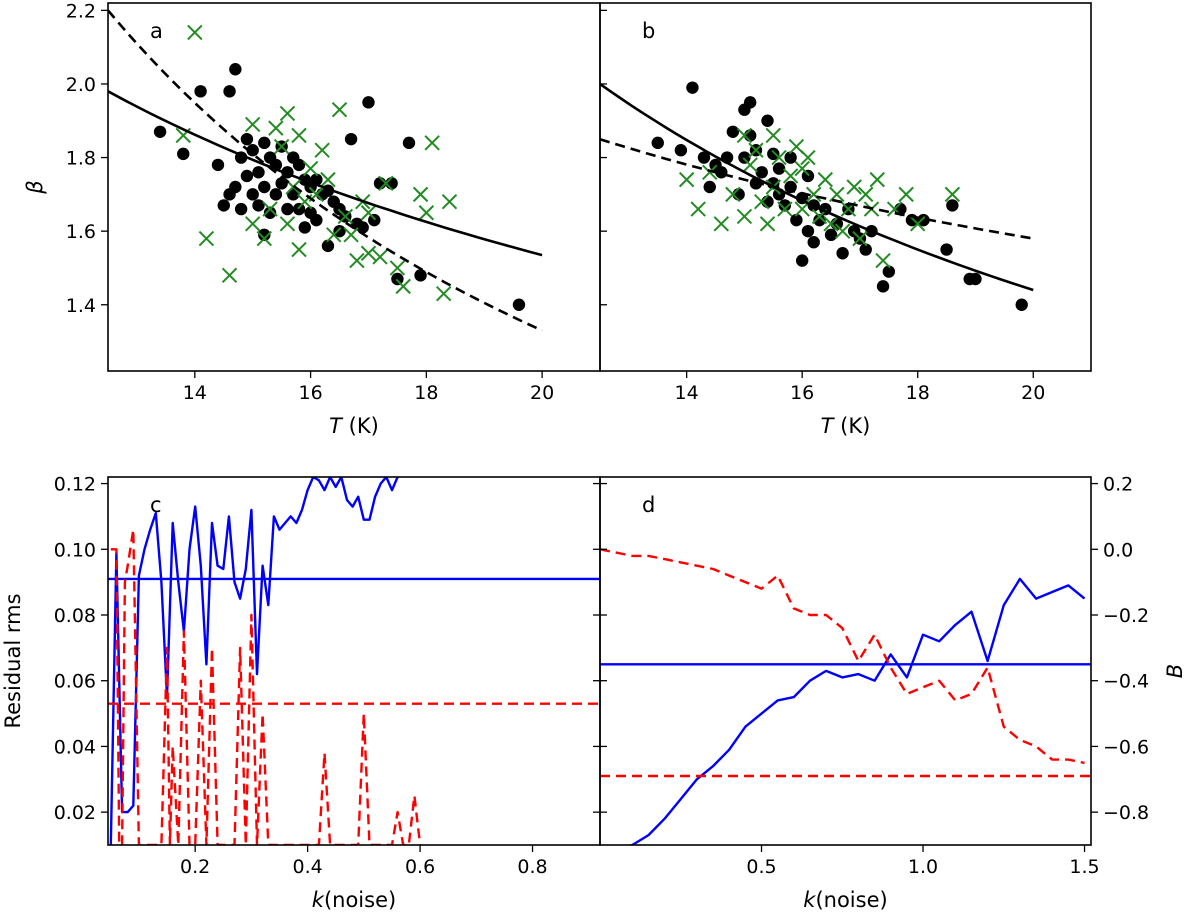  Describe the element at coordinates (13, 660) in the screenshot. I see `y-axis-label: Residual rms` at that location.